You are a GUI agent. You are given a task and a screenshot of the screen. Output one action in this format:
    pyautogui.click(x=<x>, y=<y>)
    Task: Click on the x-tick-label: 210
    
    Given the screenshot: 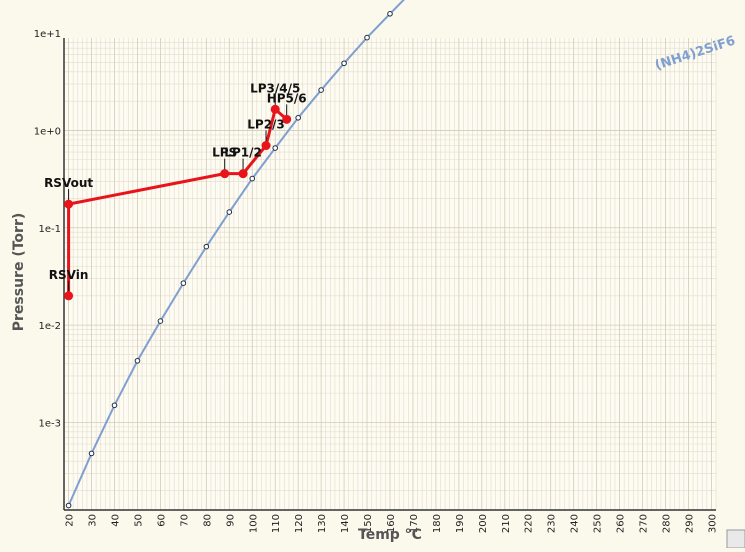 What is the action you would take?
    pyautogui.click(x=506, y=523)
    